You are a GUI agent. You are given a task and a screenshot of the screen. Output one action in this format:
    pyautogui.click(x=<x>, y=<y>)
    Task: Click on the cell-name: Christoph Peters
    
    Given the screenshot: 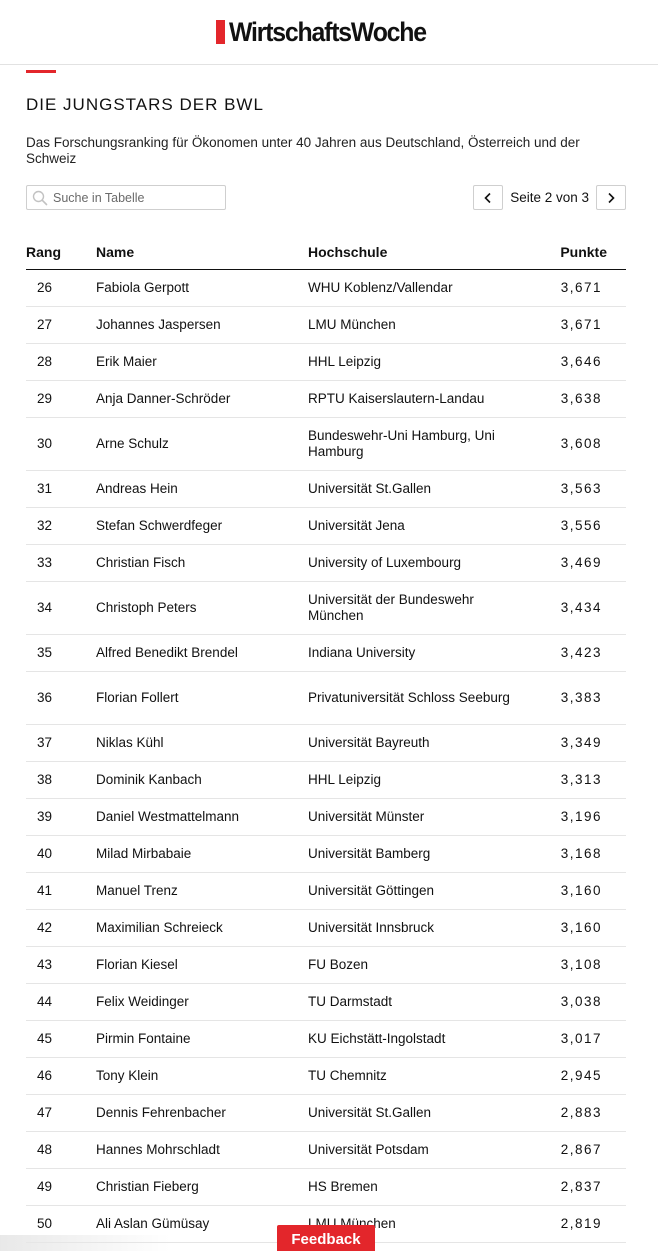 What is the action you would take?
    pyautogui.click(x=202, y=608)
    